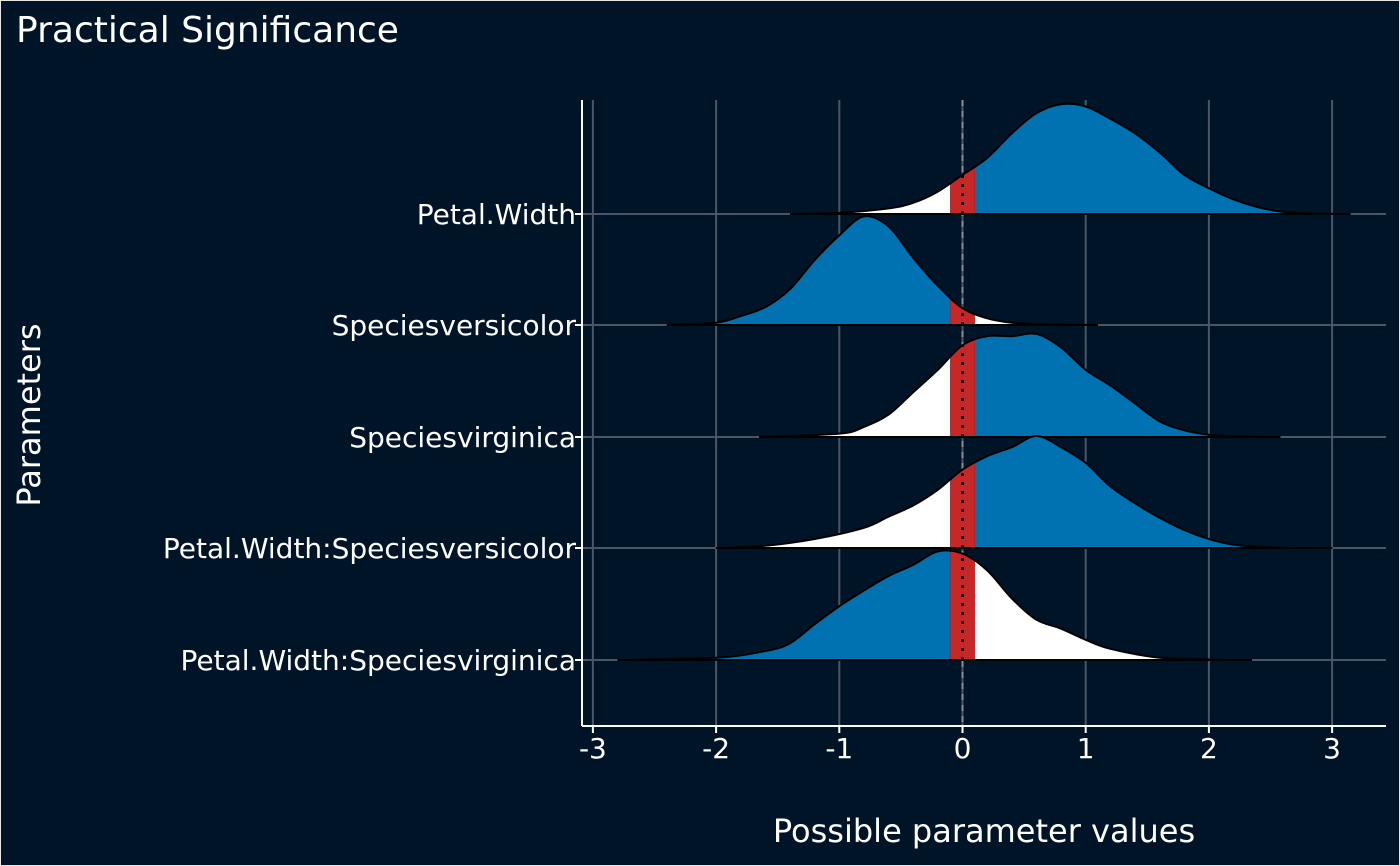 Image resolution: width=1400 pixels, height=866 pixels. What do you see at coordinates (984, 831) in the screenshot?
I see `x-axis-title: Possible parameter values` at bounding box center [984, 831].